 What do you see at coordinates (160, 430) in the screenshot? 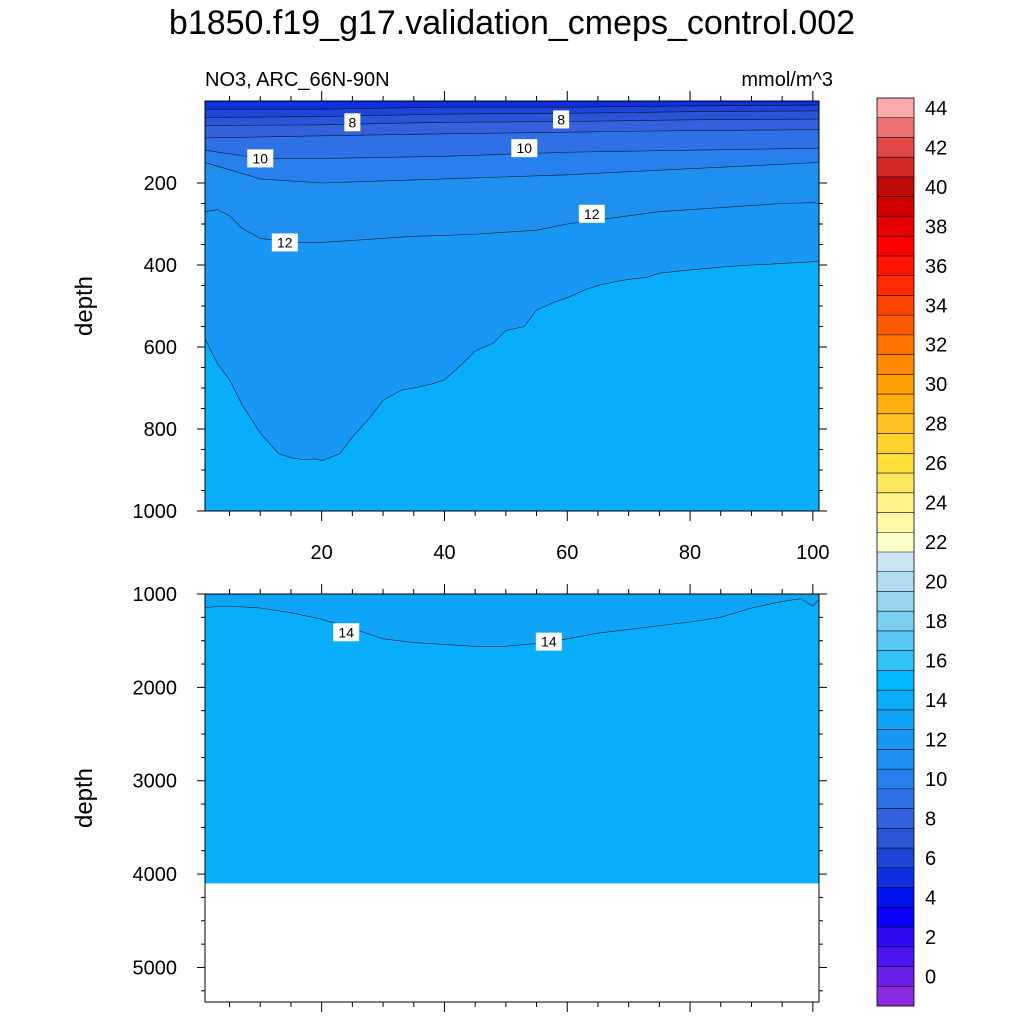
I see `y-tick-label: 800` at bounding box center [160, 430].